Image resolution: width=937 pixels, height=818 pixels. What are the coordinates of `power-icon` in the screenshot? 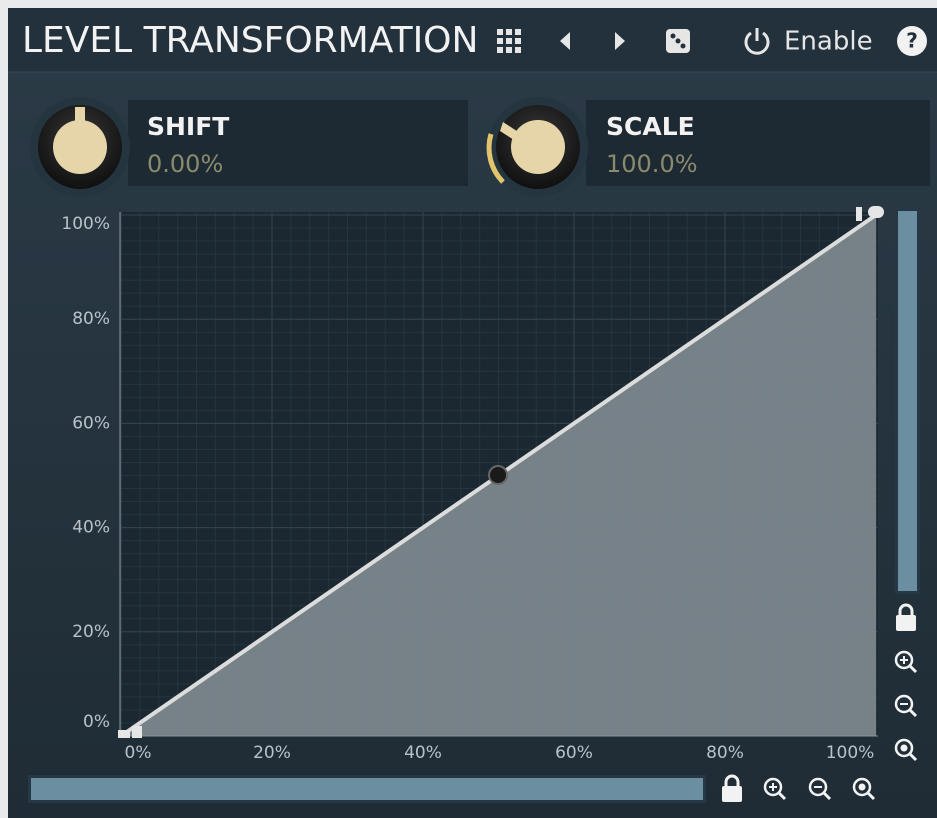 It's located at (757, 41).